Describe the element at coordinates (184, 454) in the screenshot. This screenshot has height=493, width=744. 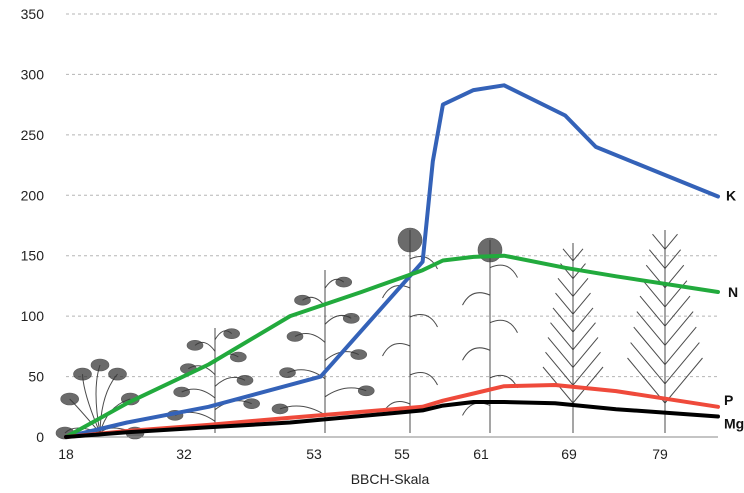
I see `x-tick-label: 32` at that location.